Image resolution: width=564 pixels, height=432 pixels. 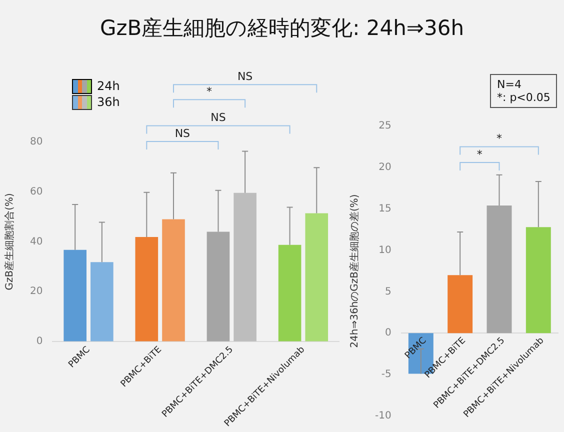 I want to click on legend-label: 24h, so click(x=108, y=86).